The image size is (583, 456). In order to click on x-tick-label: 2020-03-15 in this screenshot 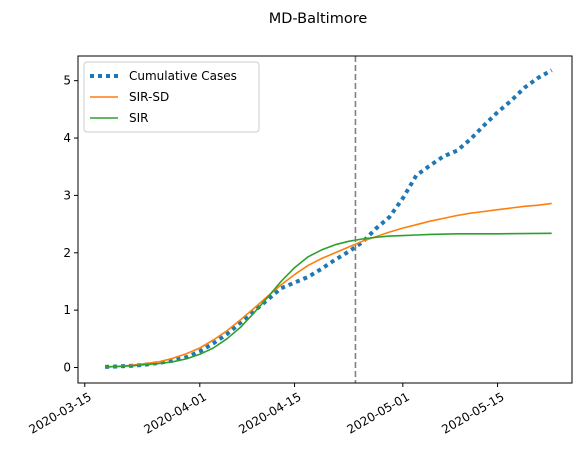, I will do `click(59, 413)`.